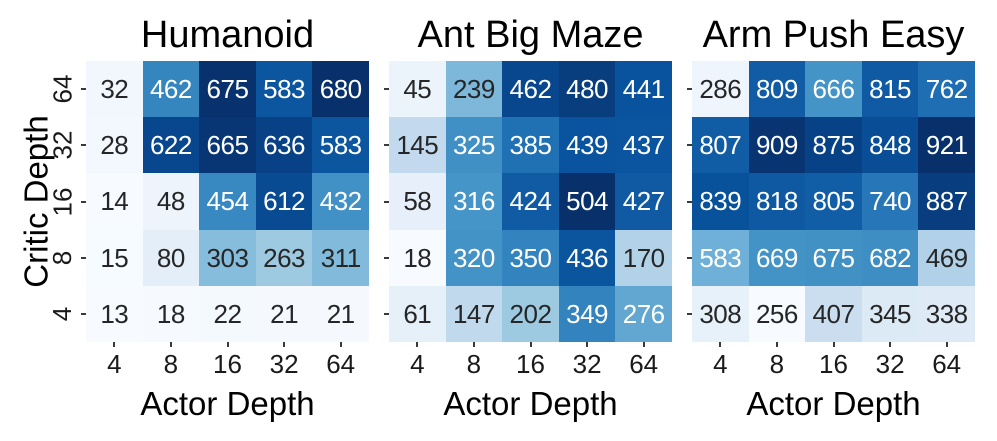  What do you see at coordinates (890, 257) in the screenshot?
I see `heatmap-cell: 682` at bounding box center [890, 257].